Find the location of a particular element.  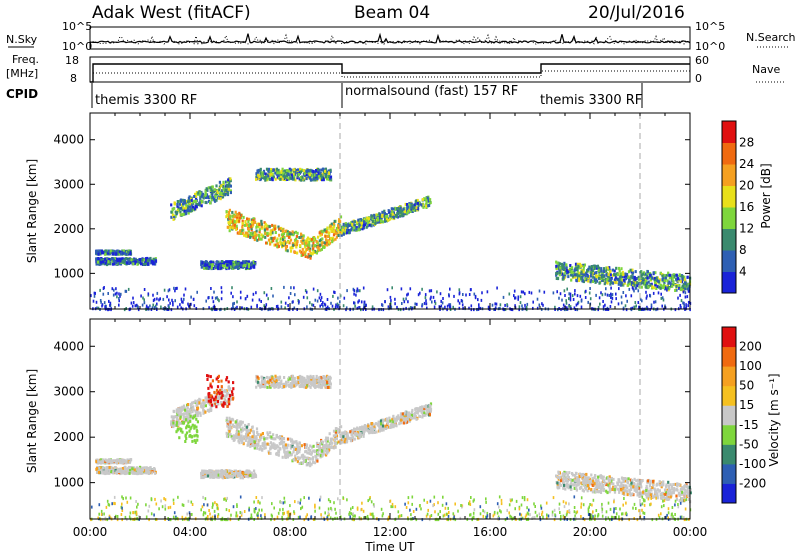

station-title: Adak West (fitACF) is located at coordinates (171, 13).